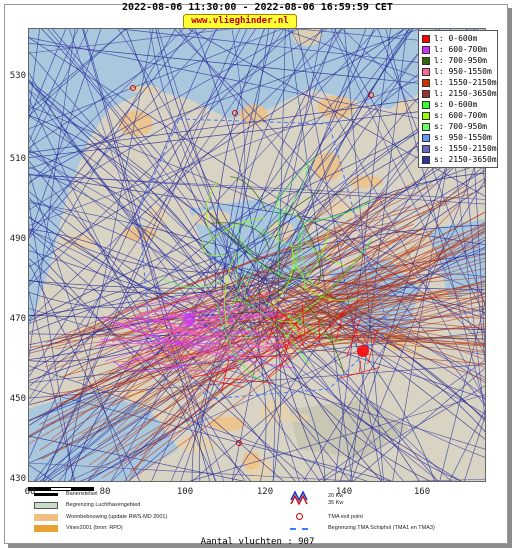  What do you see at coordinates (299, 529) in the screenshot?
I see `tma-border-swatch` at bounding box center [299, 529].